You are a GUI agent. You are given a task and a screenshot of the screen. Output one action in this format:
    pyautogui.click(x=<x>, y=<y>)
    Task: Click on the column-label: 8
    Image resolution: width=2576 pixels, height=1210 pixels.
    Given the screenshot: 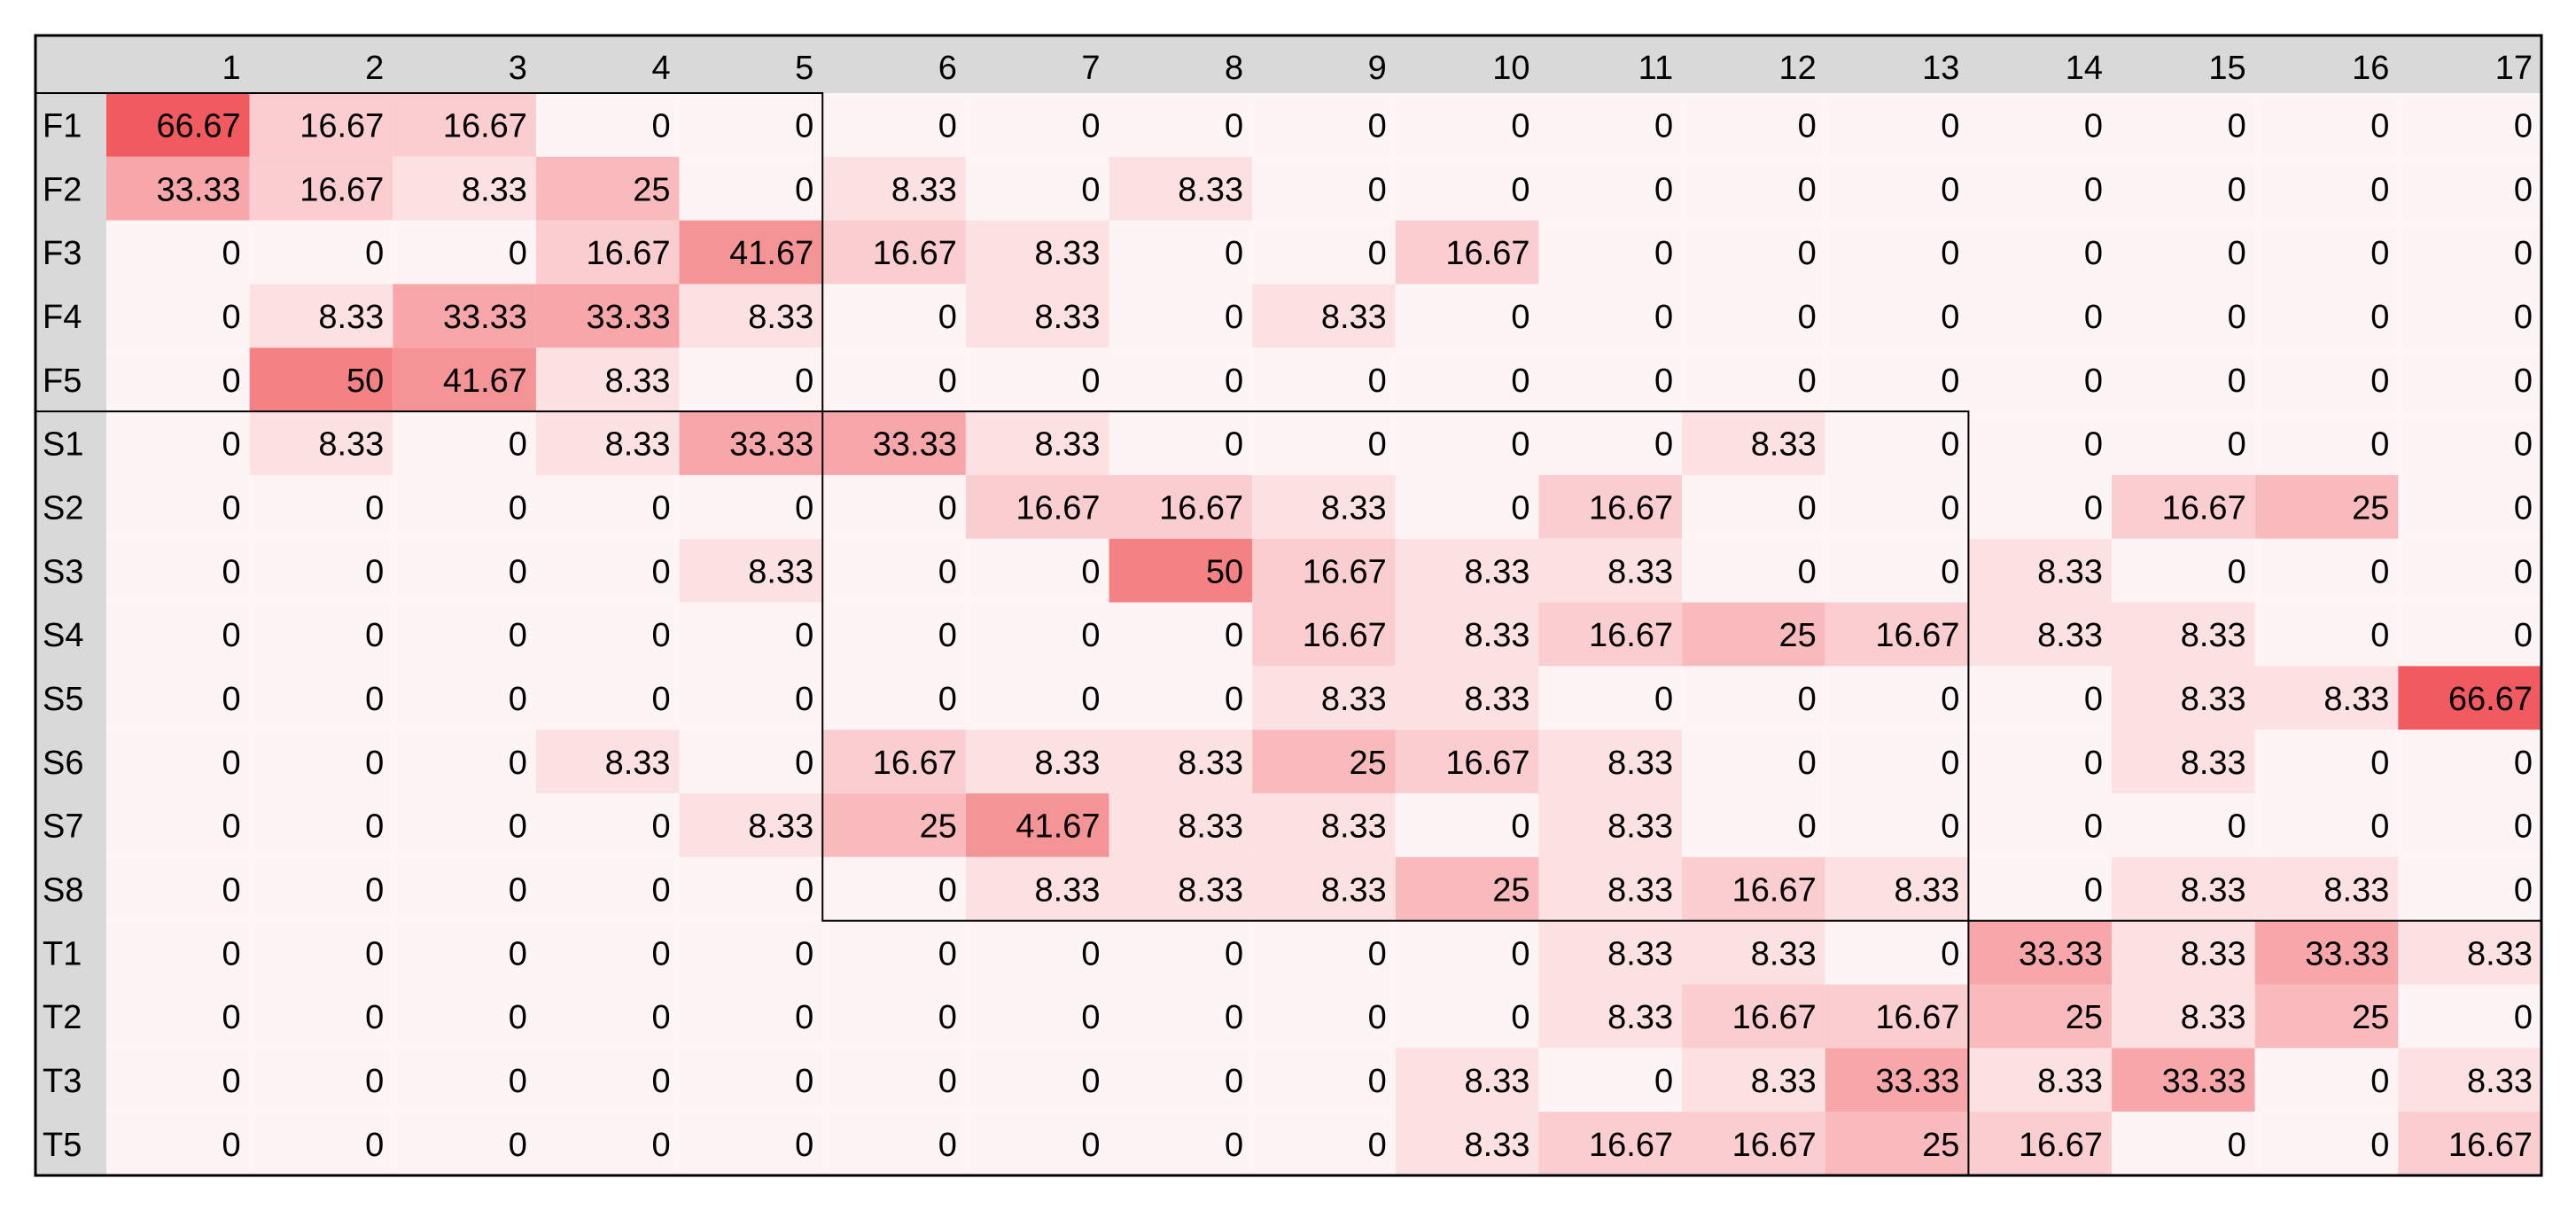 What is the action you would take?
    pyautogui.click(x=1234, y=68)
    